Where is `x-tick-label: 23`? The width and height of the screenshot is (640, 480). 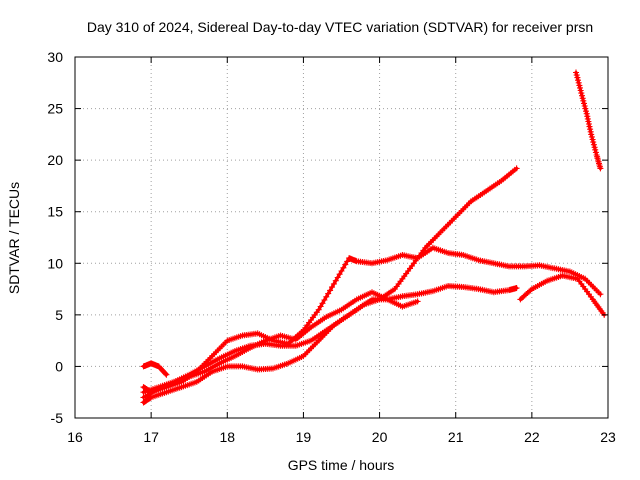
x-tick-label: 23 is located at coordinates (608, 437).